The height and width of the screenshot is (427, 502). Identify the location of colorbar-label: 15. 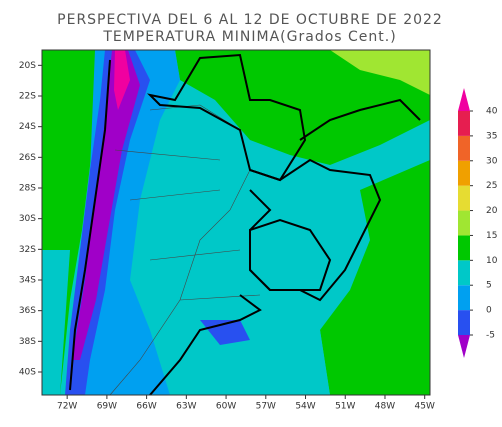
(491, 236).